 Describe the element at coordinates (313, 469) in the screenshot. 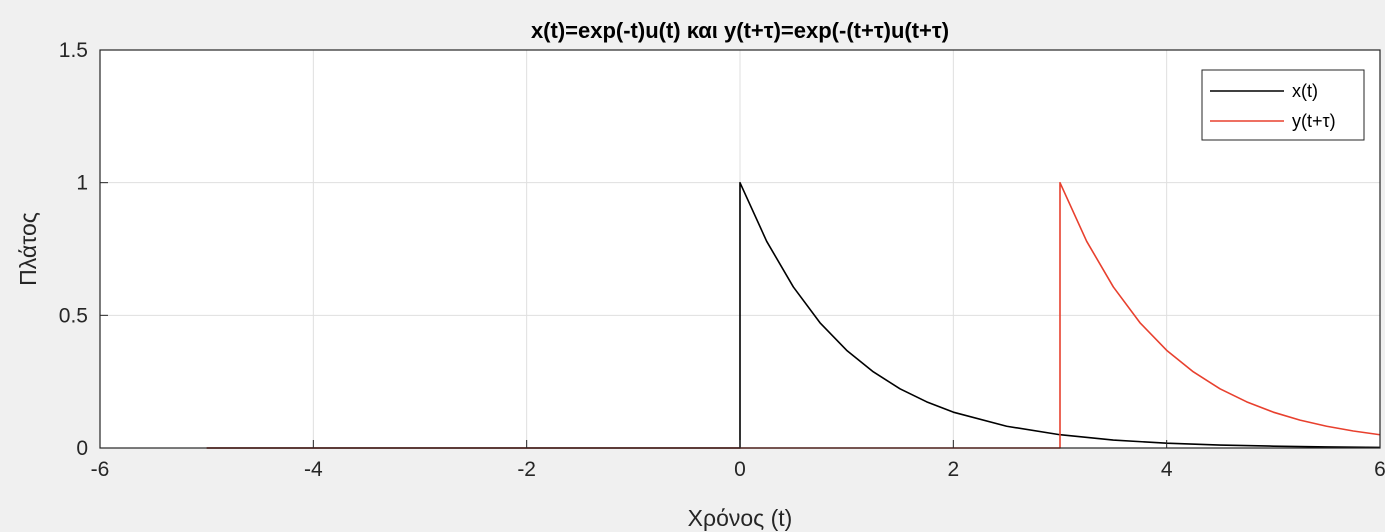

I see `x-tick-label: -4` at that location.